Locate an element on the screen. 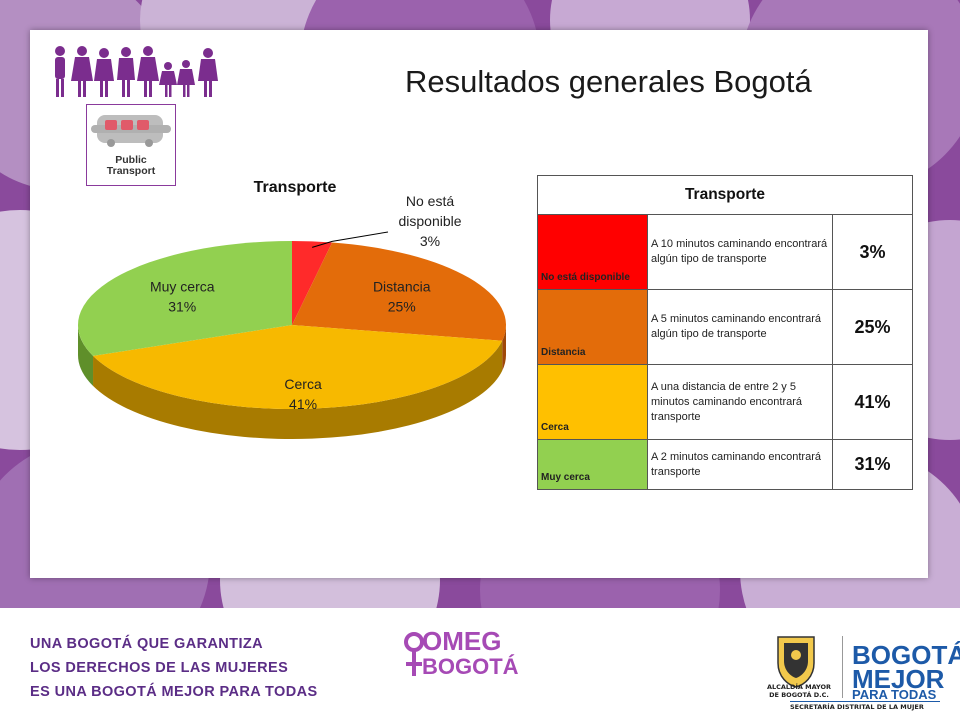  bus-icon is located at coordinates (131, 131).